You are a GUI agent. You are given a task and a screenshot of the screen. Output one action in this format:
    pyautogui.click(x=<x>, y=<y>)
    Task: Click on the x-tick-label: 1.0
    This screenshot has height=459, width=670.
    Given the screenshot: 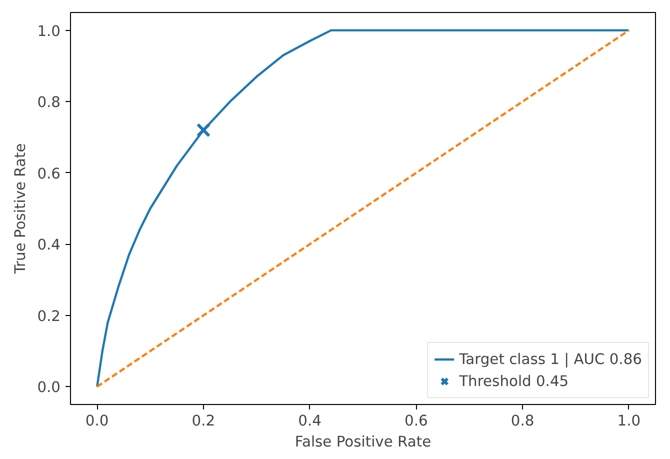 What is the action you would take?
    pyautogui.click(x=629, y=421)
    